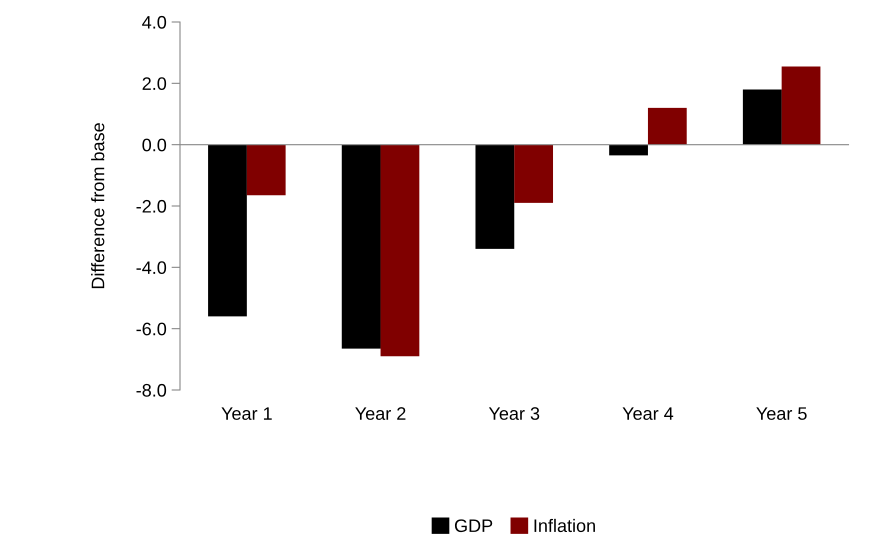 The width and height of the screenshot is (876, 536). Describe the element at coordinates (514, 413) in the screenshot. I see `x-tick-label: Year 3` at that location.